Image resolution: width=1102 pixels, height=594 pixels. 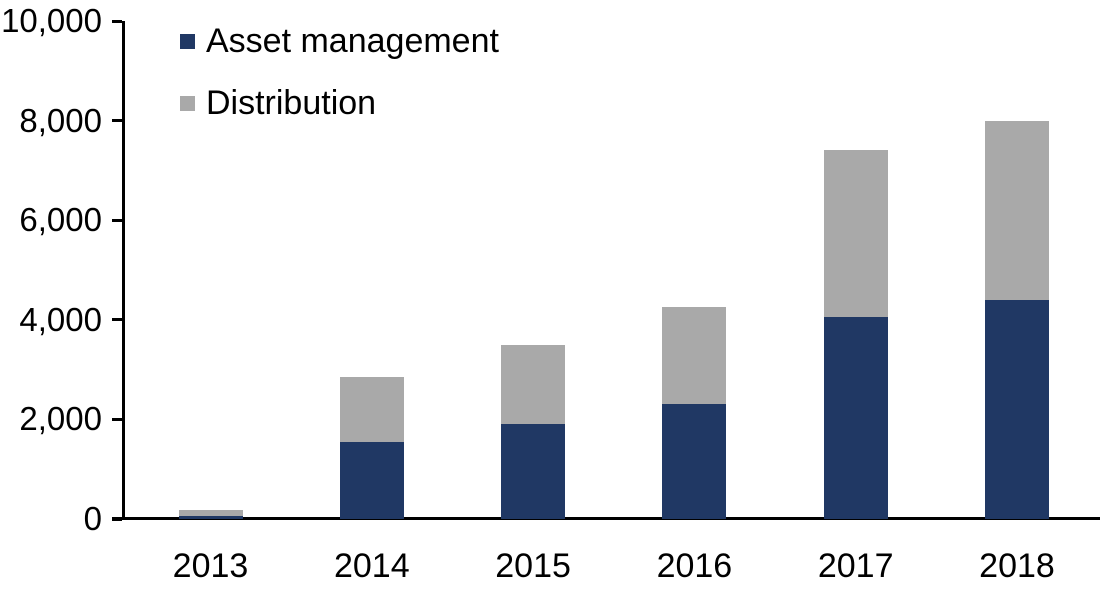 What do you see at coordinates (187, 103) in the screenshot?
I see `legend-swatch-distribution-icon` at bounding box center [187, 103].